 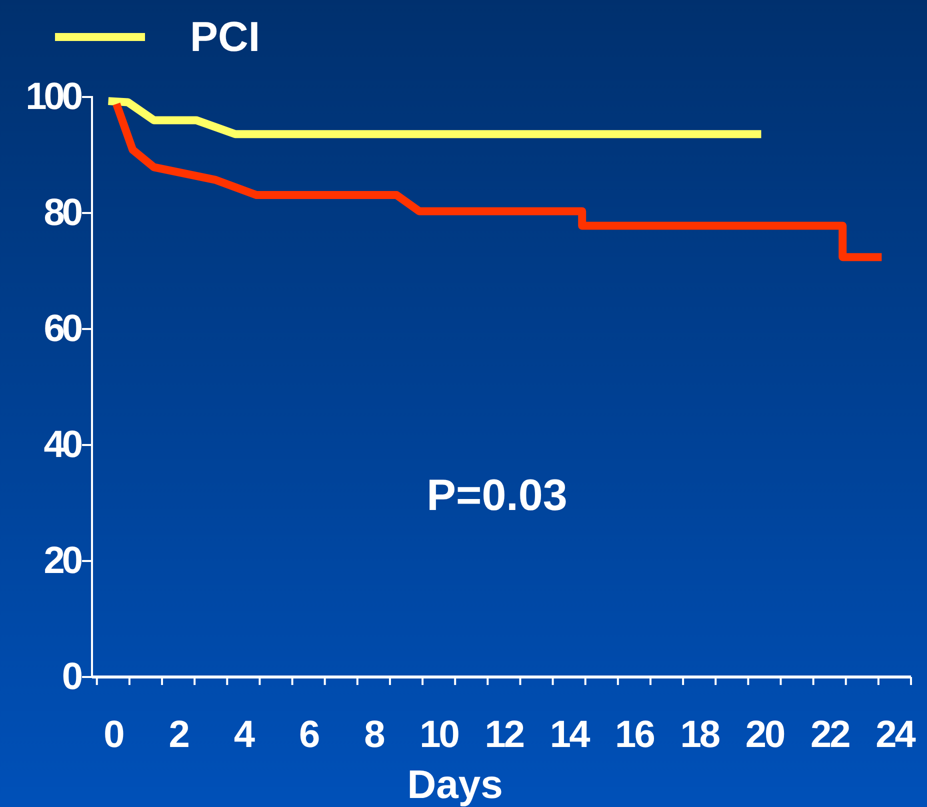 I want to click on x-tick-label: 14, so click(x=570, y=735).